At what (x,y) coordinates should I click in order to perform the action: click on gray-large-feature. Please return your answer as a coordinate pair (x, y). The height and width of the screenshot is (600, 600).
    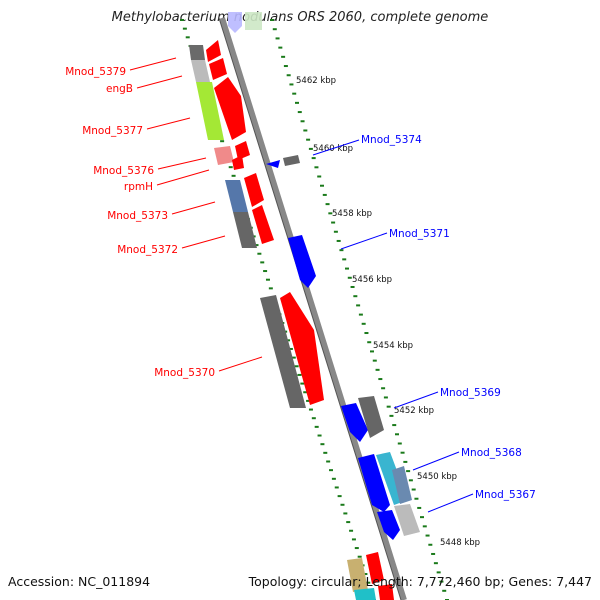
    Looking at the image, I should click on (283, 351).